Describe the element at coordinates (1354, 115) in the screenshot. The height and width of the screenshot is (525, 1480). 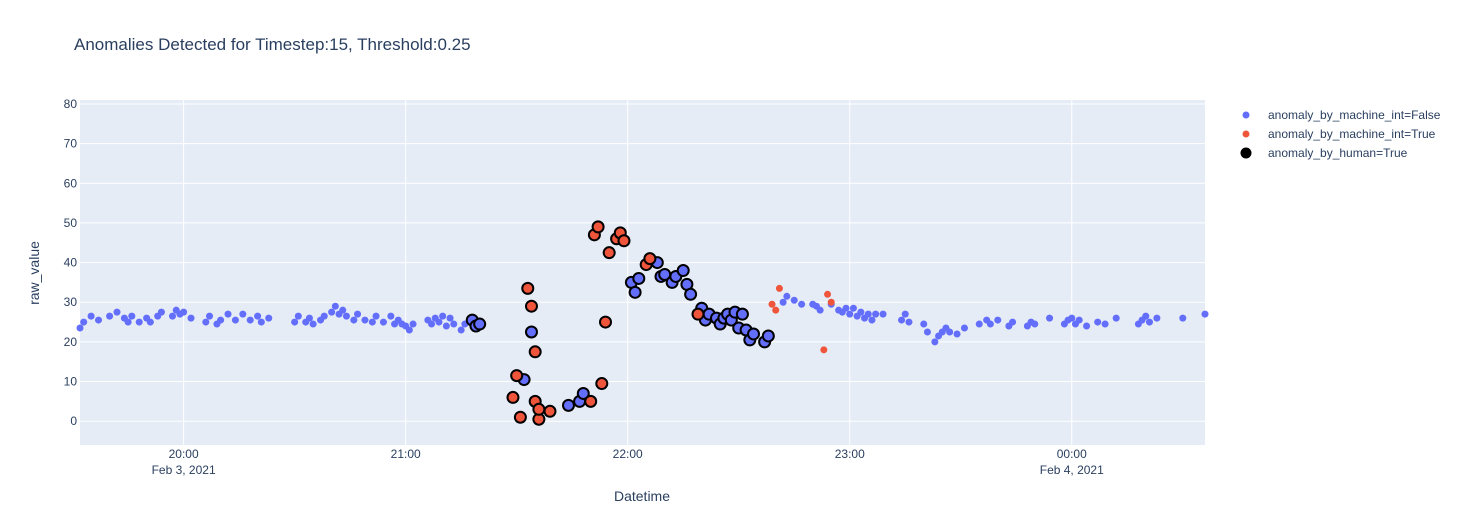
I see `legend-label-normal: anomaly_by_machine_int=False` at that location.